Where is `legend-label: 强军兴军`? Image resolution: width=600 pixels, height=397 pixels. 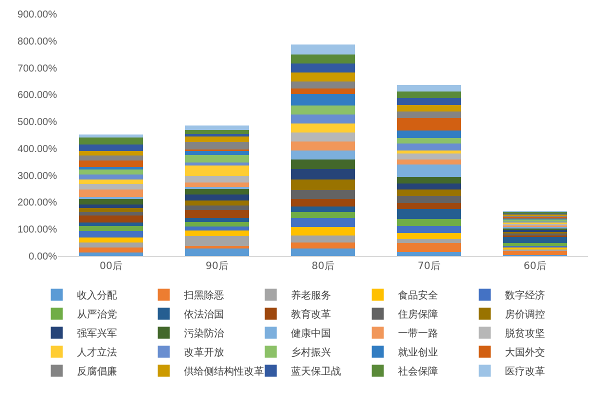 legend-label: 强军兴军 is located at coordinates (96, 334).